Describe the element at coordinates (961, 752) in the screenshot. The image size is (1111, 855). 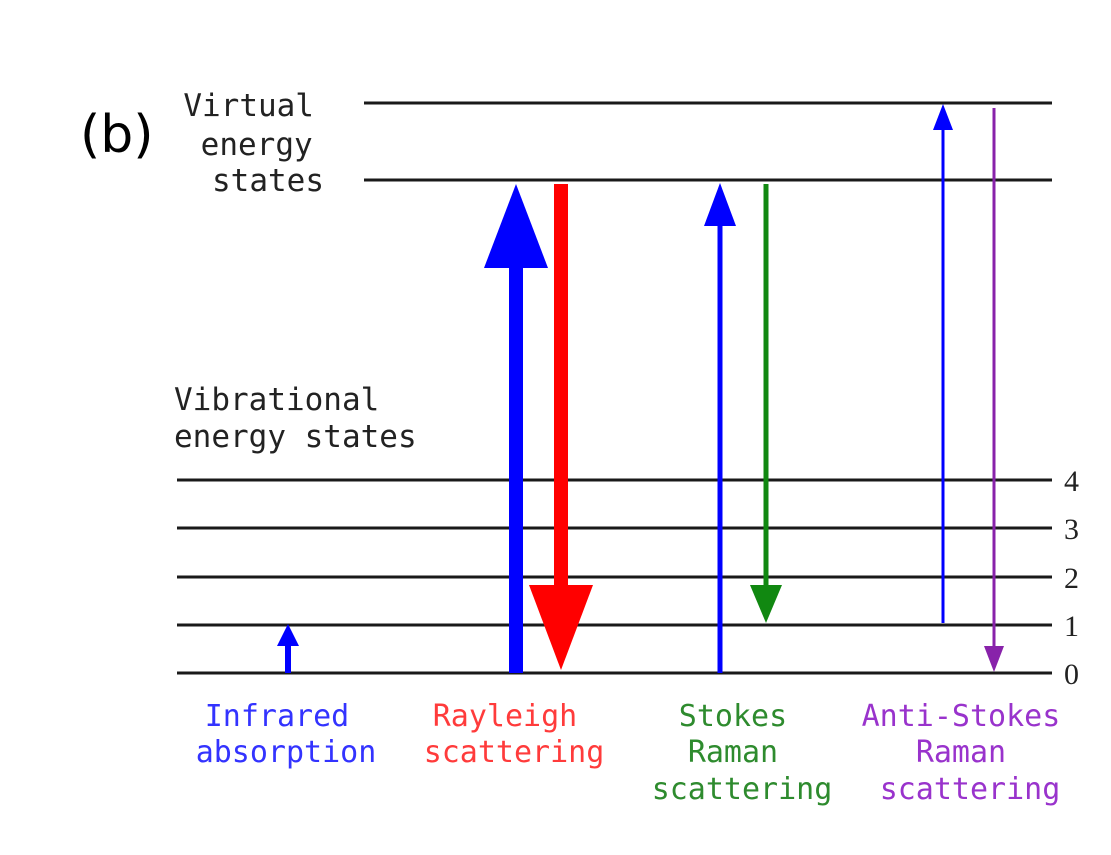
I see `anti-stokes-label-line-2: Raman` at that location.